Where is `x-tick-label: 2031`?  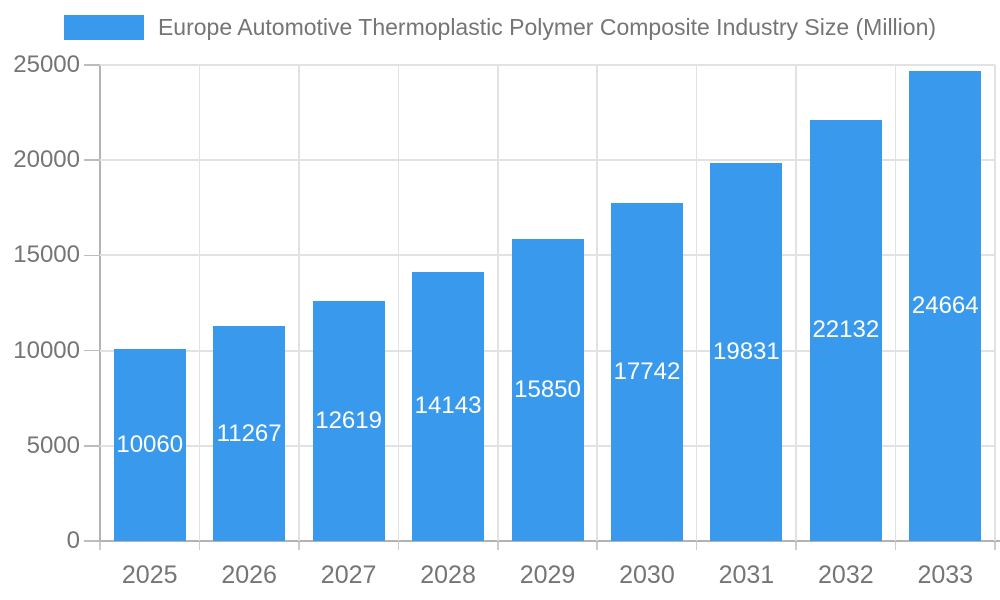
x-tick-label: 2031 is located at coordinates (746, 575).